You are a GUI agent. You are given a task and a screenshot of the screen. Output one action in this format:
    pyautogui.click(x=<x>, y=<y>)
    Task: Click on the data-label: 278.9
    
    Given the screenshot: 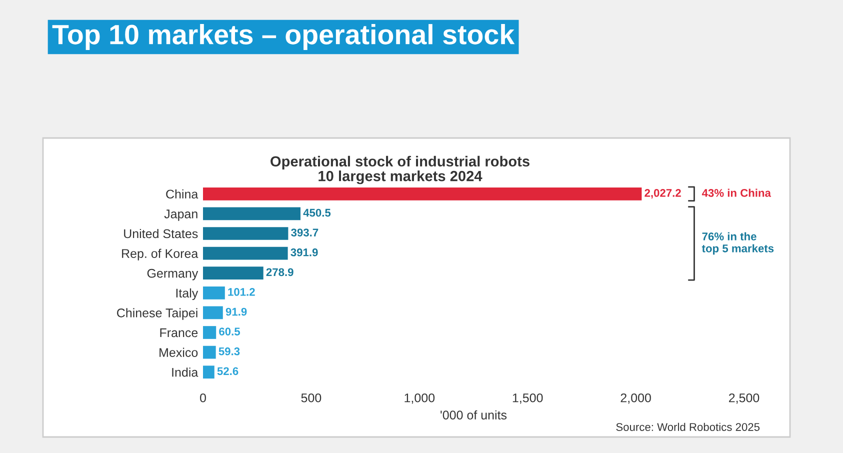 What is the action you would take?
    pyautogui.click(x=280, y=272)
    